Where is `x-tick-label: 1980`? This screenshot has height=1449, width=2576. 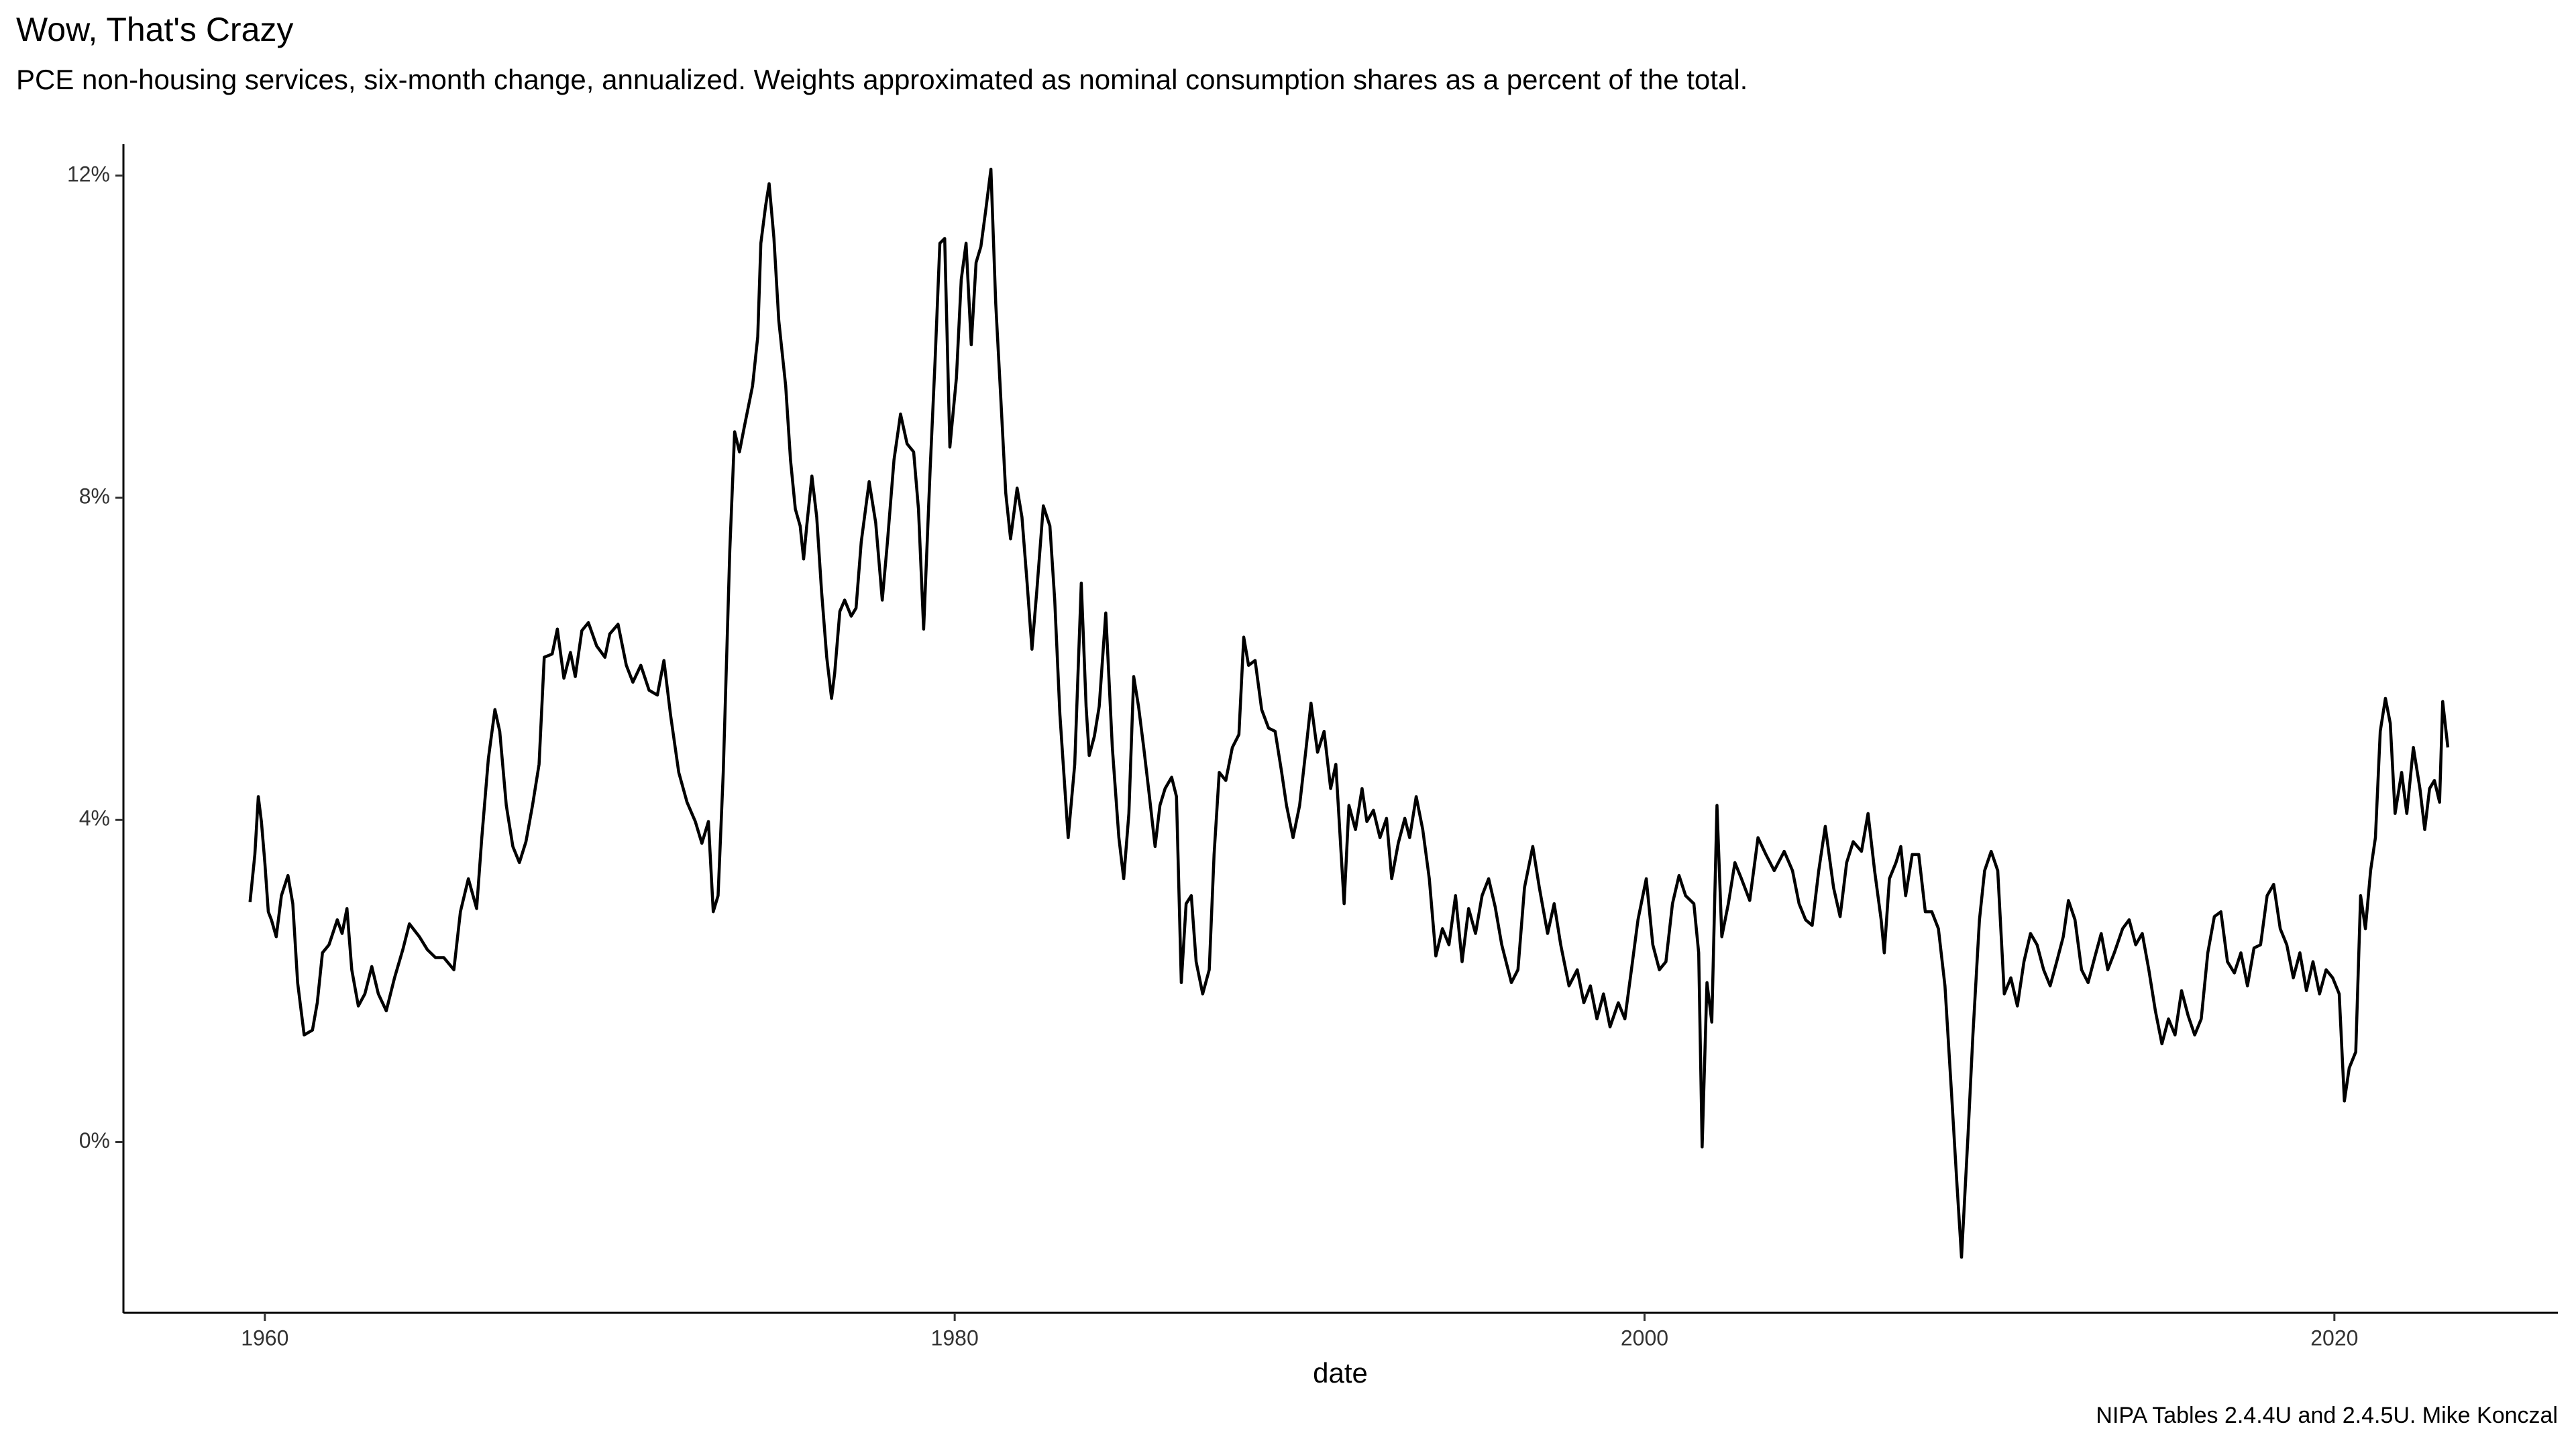
x-tick-label: 1980 is located at coordinates (955, 1338).